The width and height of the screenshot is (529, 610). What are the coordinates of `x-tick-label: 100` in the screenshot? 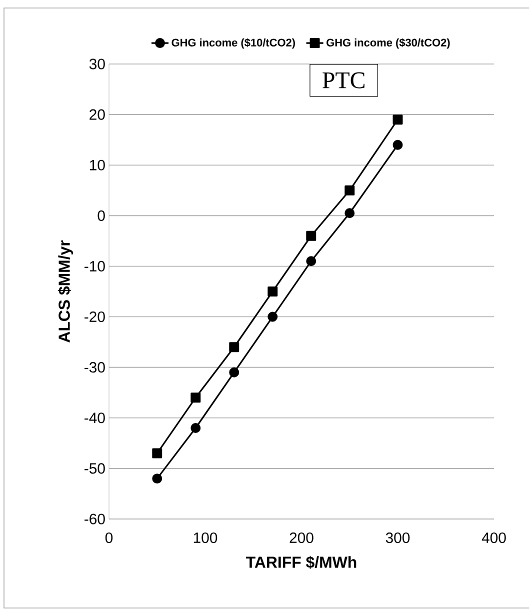 It's located at (206, 538).